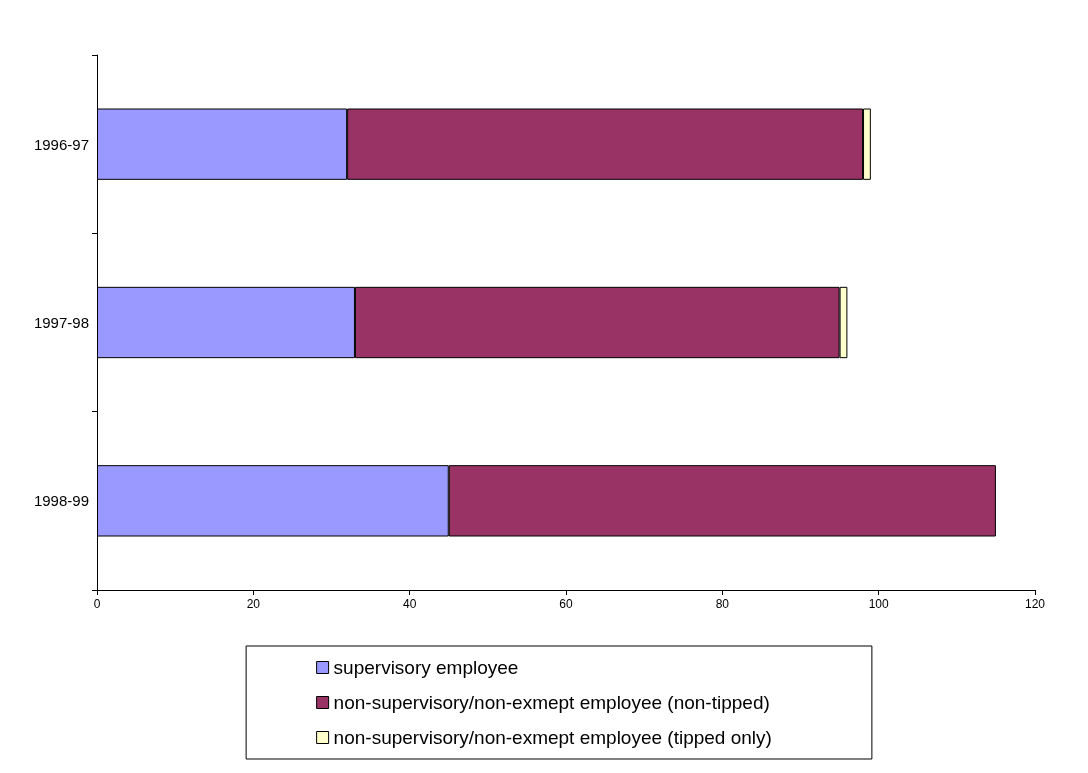 The width and height of the screenshot is (1088, 773). Describe the element at coordinates (61, 322) in the screenshot. I see `y-tick-label: 1997-98` at that location.